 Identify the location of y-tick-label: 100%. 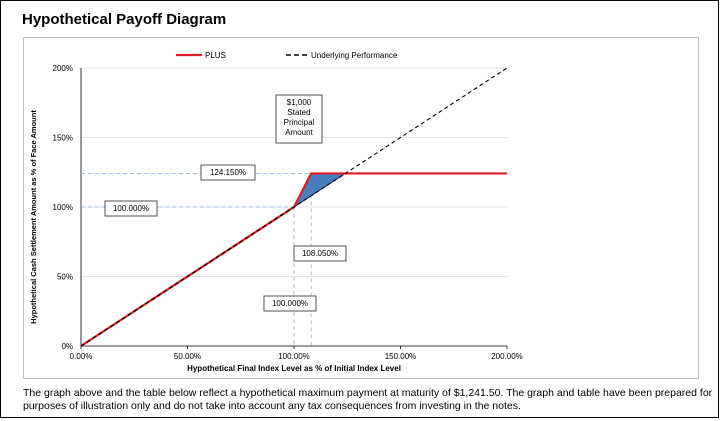
(63, 207).